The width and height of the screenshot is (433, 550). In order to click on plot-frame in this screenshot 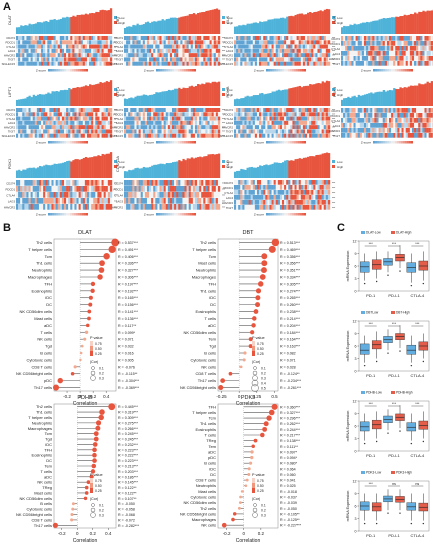, I will do `click(248, 315)`.